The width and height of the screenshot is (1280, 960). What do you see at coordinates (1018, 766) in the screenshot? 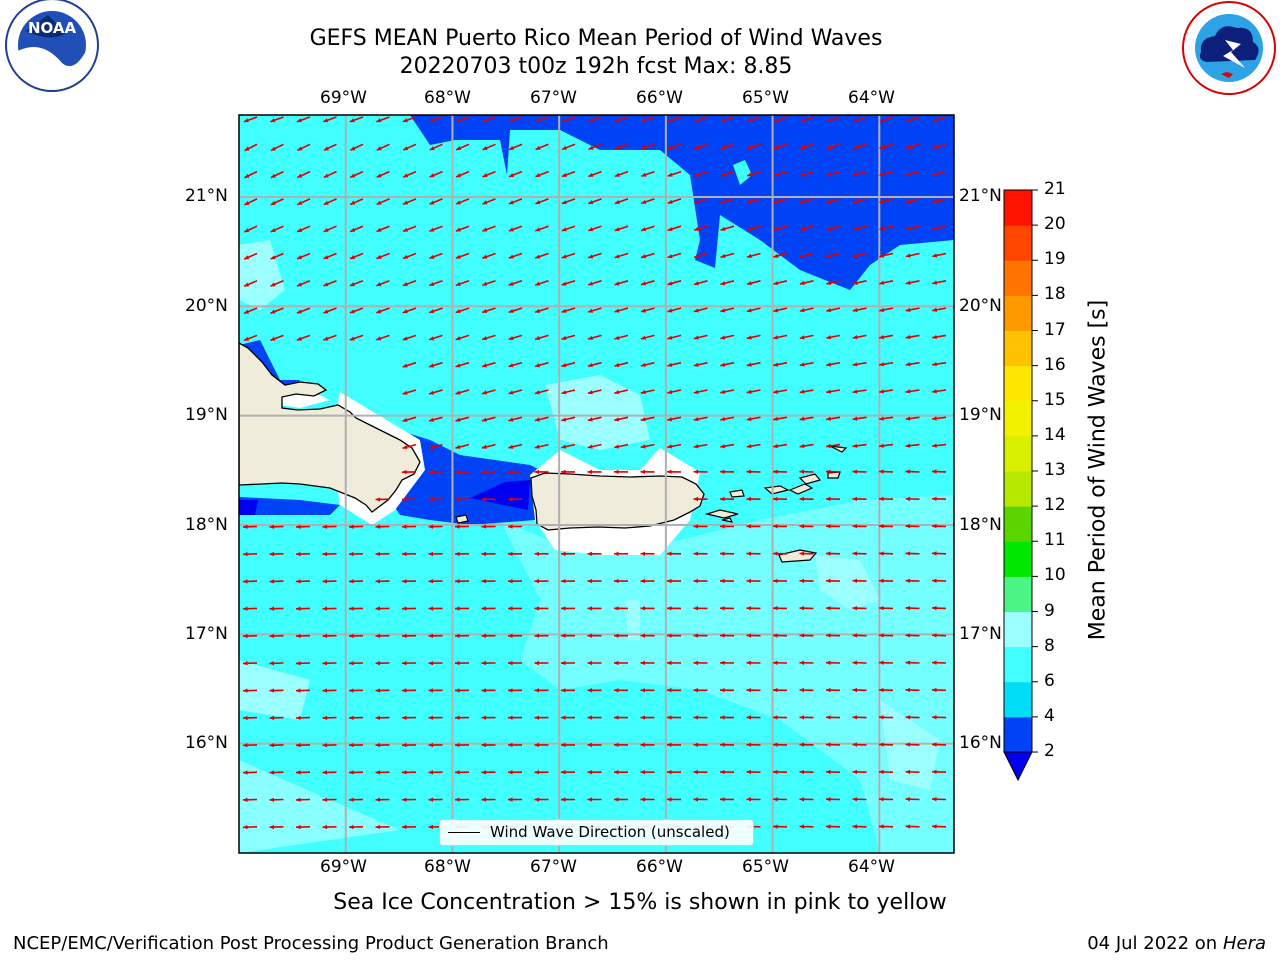
I see `colorbar-under-extension` at bounding box center [1018, 766].